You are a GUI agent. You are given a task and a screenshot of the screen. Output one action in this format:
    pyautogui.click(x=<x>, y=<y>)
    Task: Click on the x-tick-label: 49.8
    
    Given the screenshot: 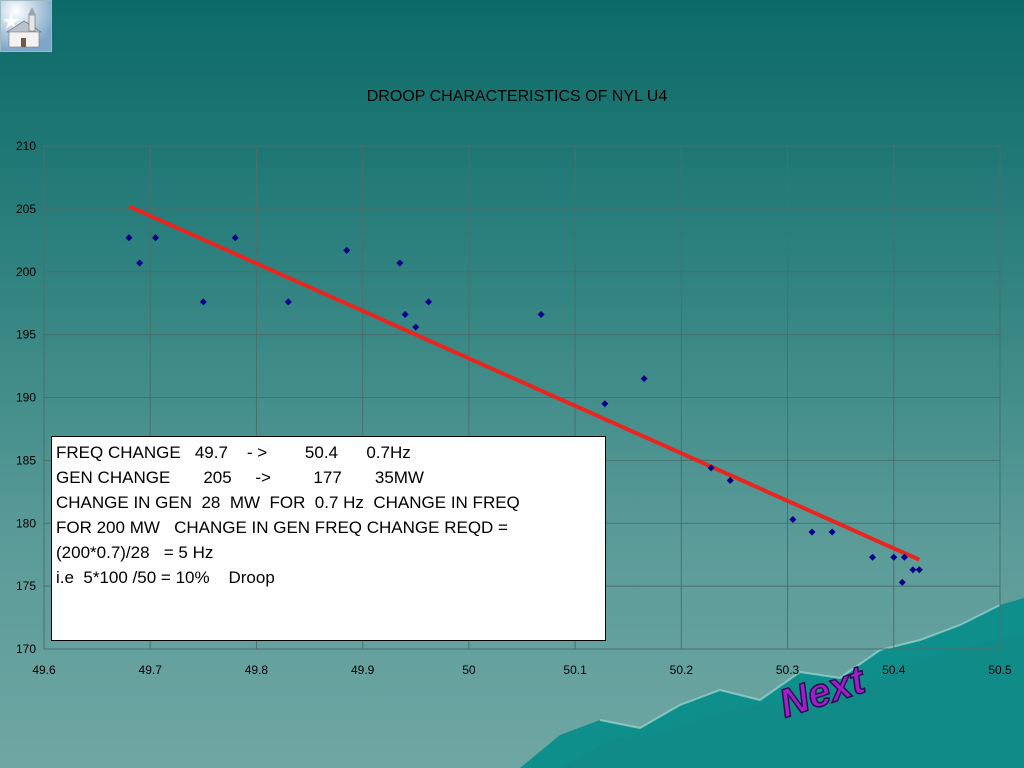 What is the action you would take?
    pyautogui.click(x=257, y=670)
    